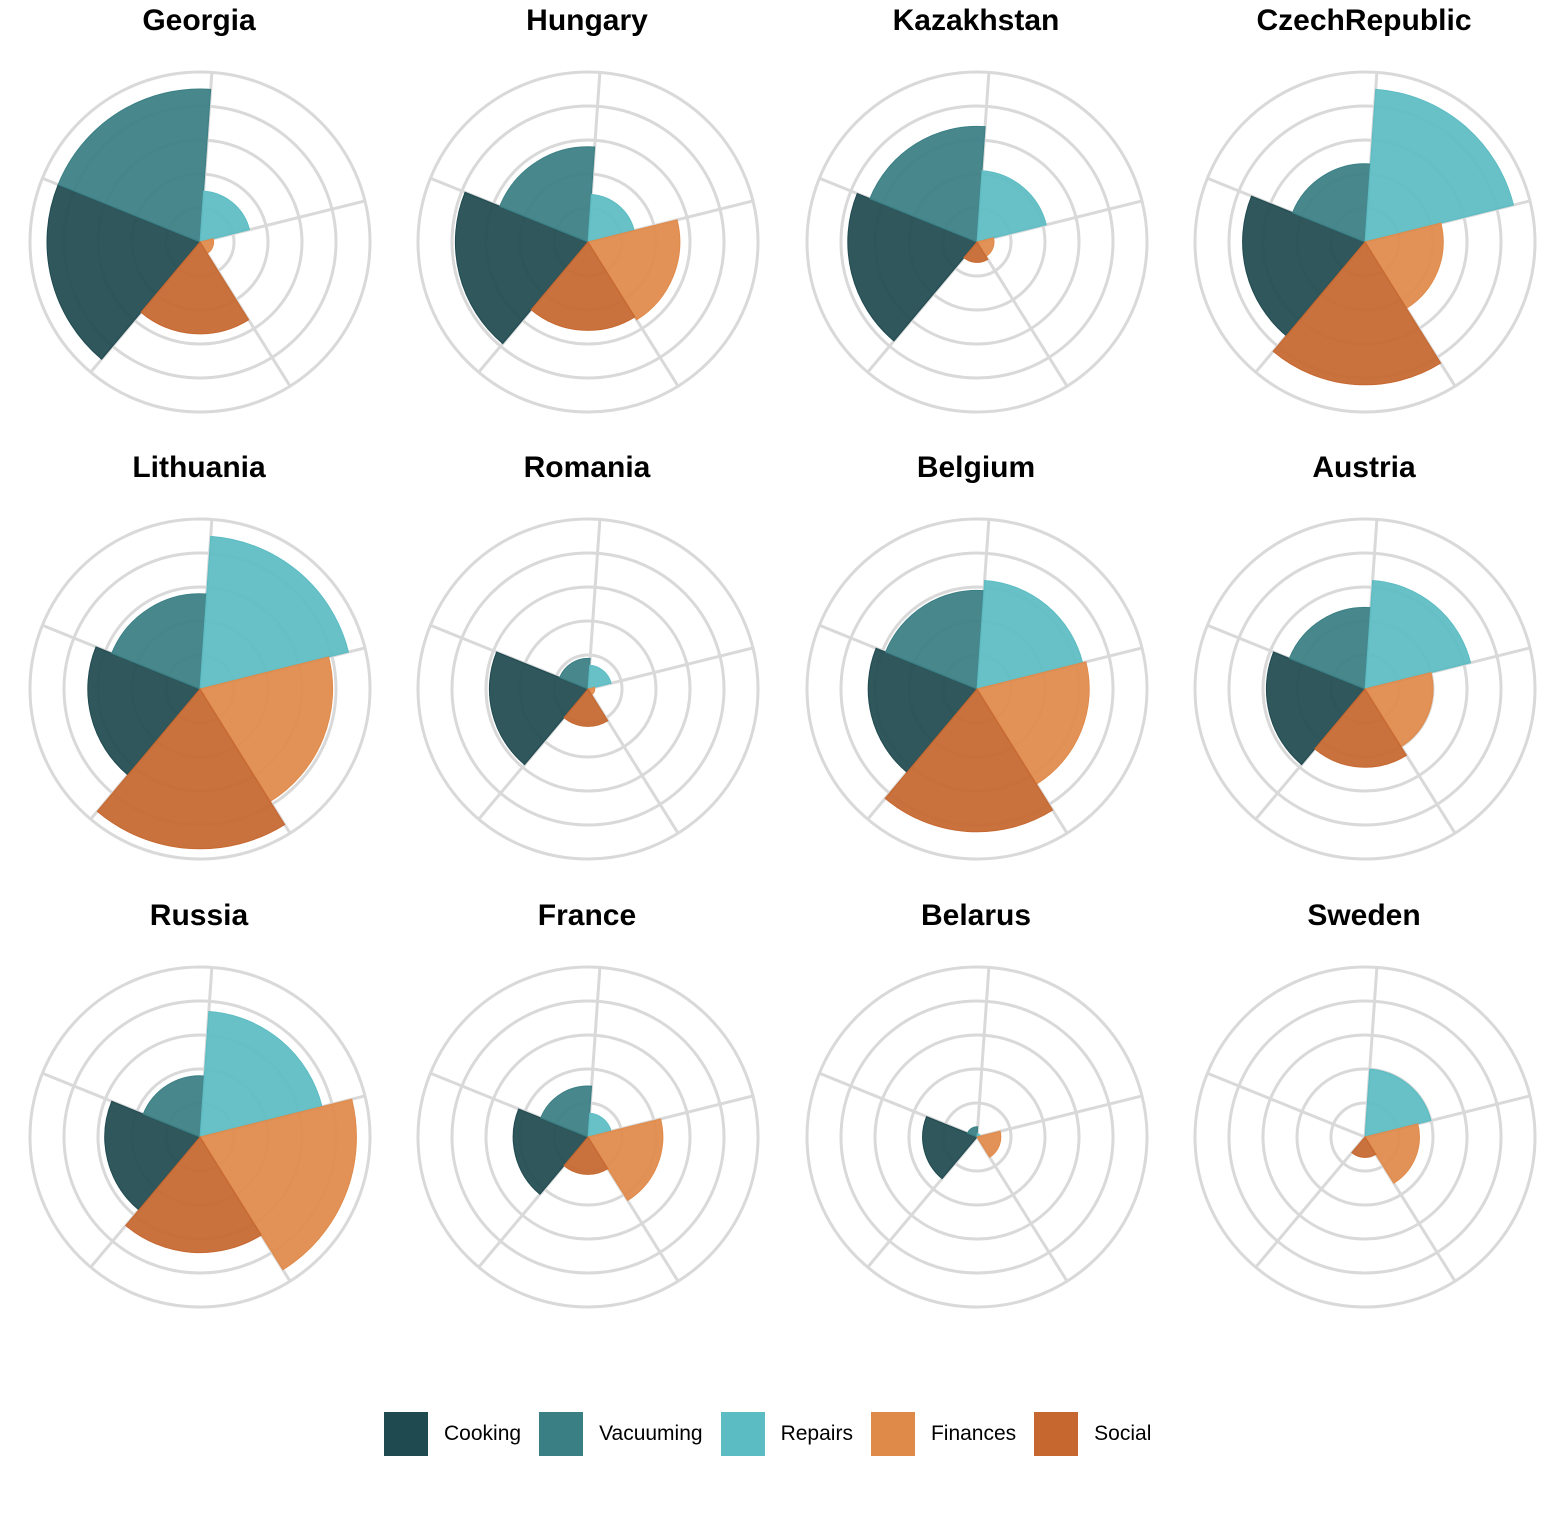  I want to click on panel-france: France, so click(587, 1118).